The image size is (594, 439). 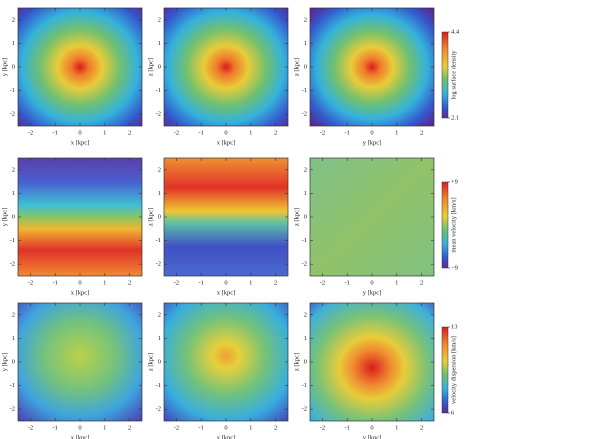 What do you see at coordinates (454, 326) in the screenshot?
I see `colorbar-tick-label: 13` at bounding box center [454, 326].